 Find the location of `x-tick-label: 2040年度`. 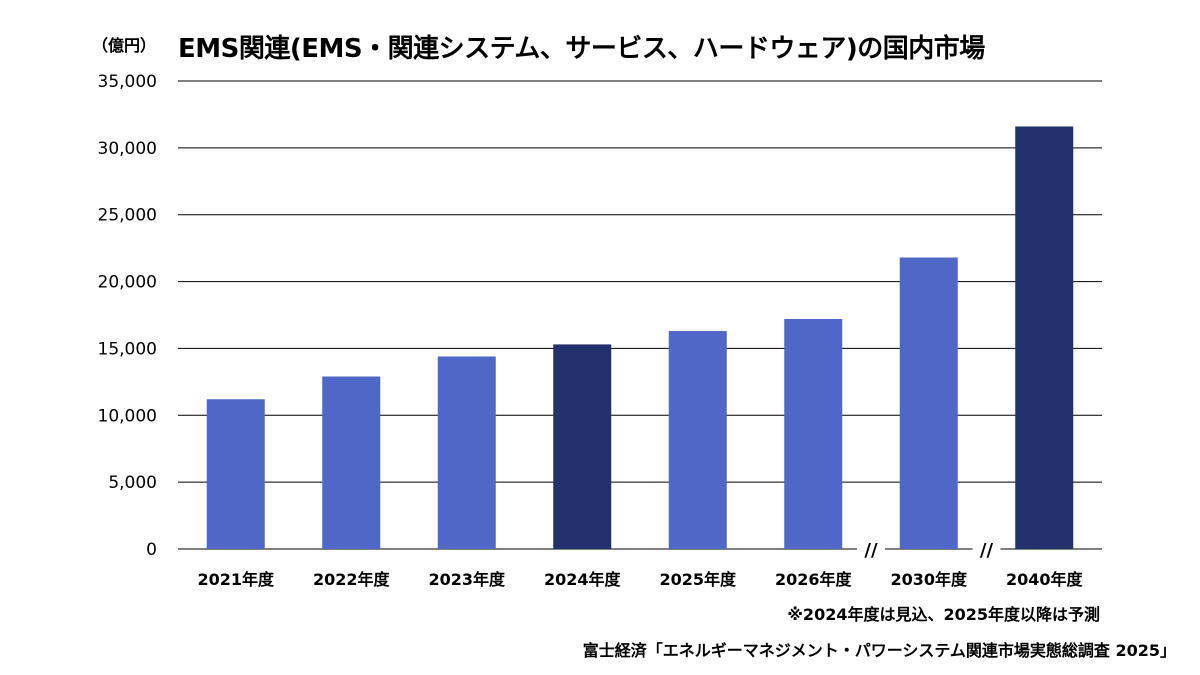

x-tick-label: 2040年度 is located at coordinates (1045, 579).